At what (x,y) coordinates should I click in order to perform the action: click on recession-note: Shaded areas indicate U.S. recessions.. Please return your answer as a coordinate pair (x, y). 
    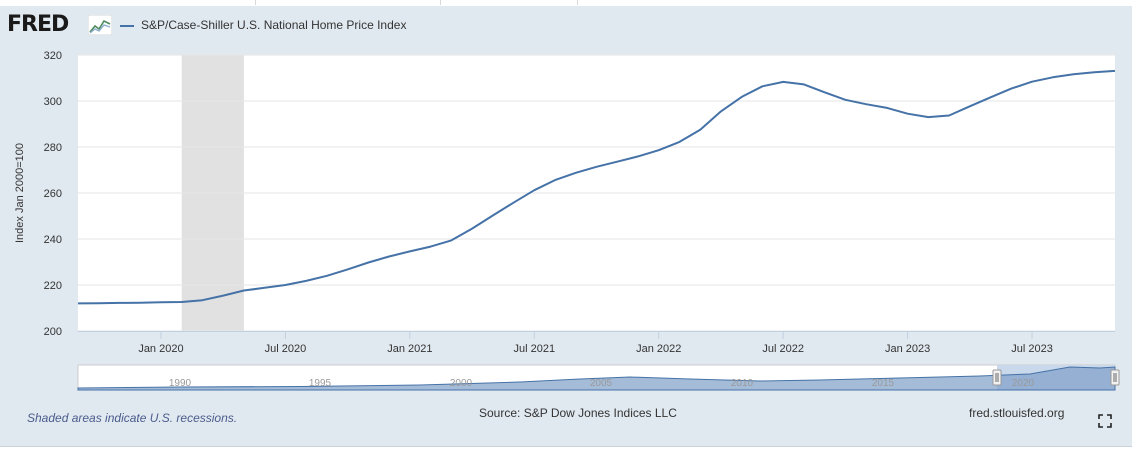
    Looking at the image, I should click on (132, 418).